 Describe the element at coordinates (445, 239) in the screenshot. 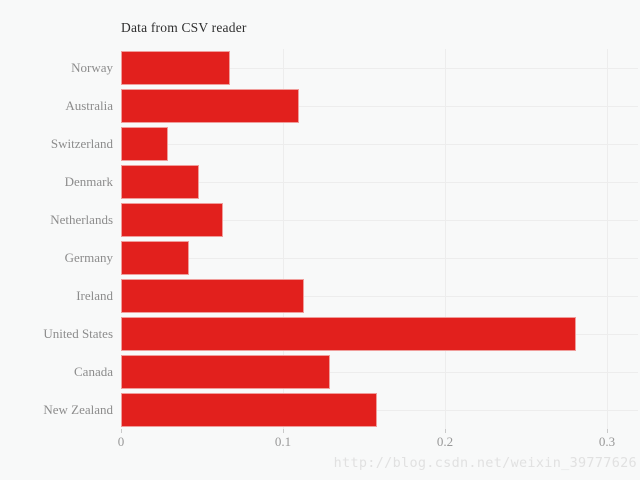

I see `x-gridline-0.2` at that location.